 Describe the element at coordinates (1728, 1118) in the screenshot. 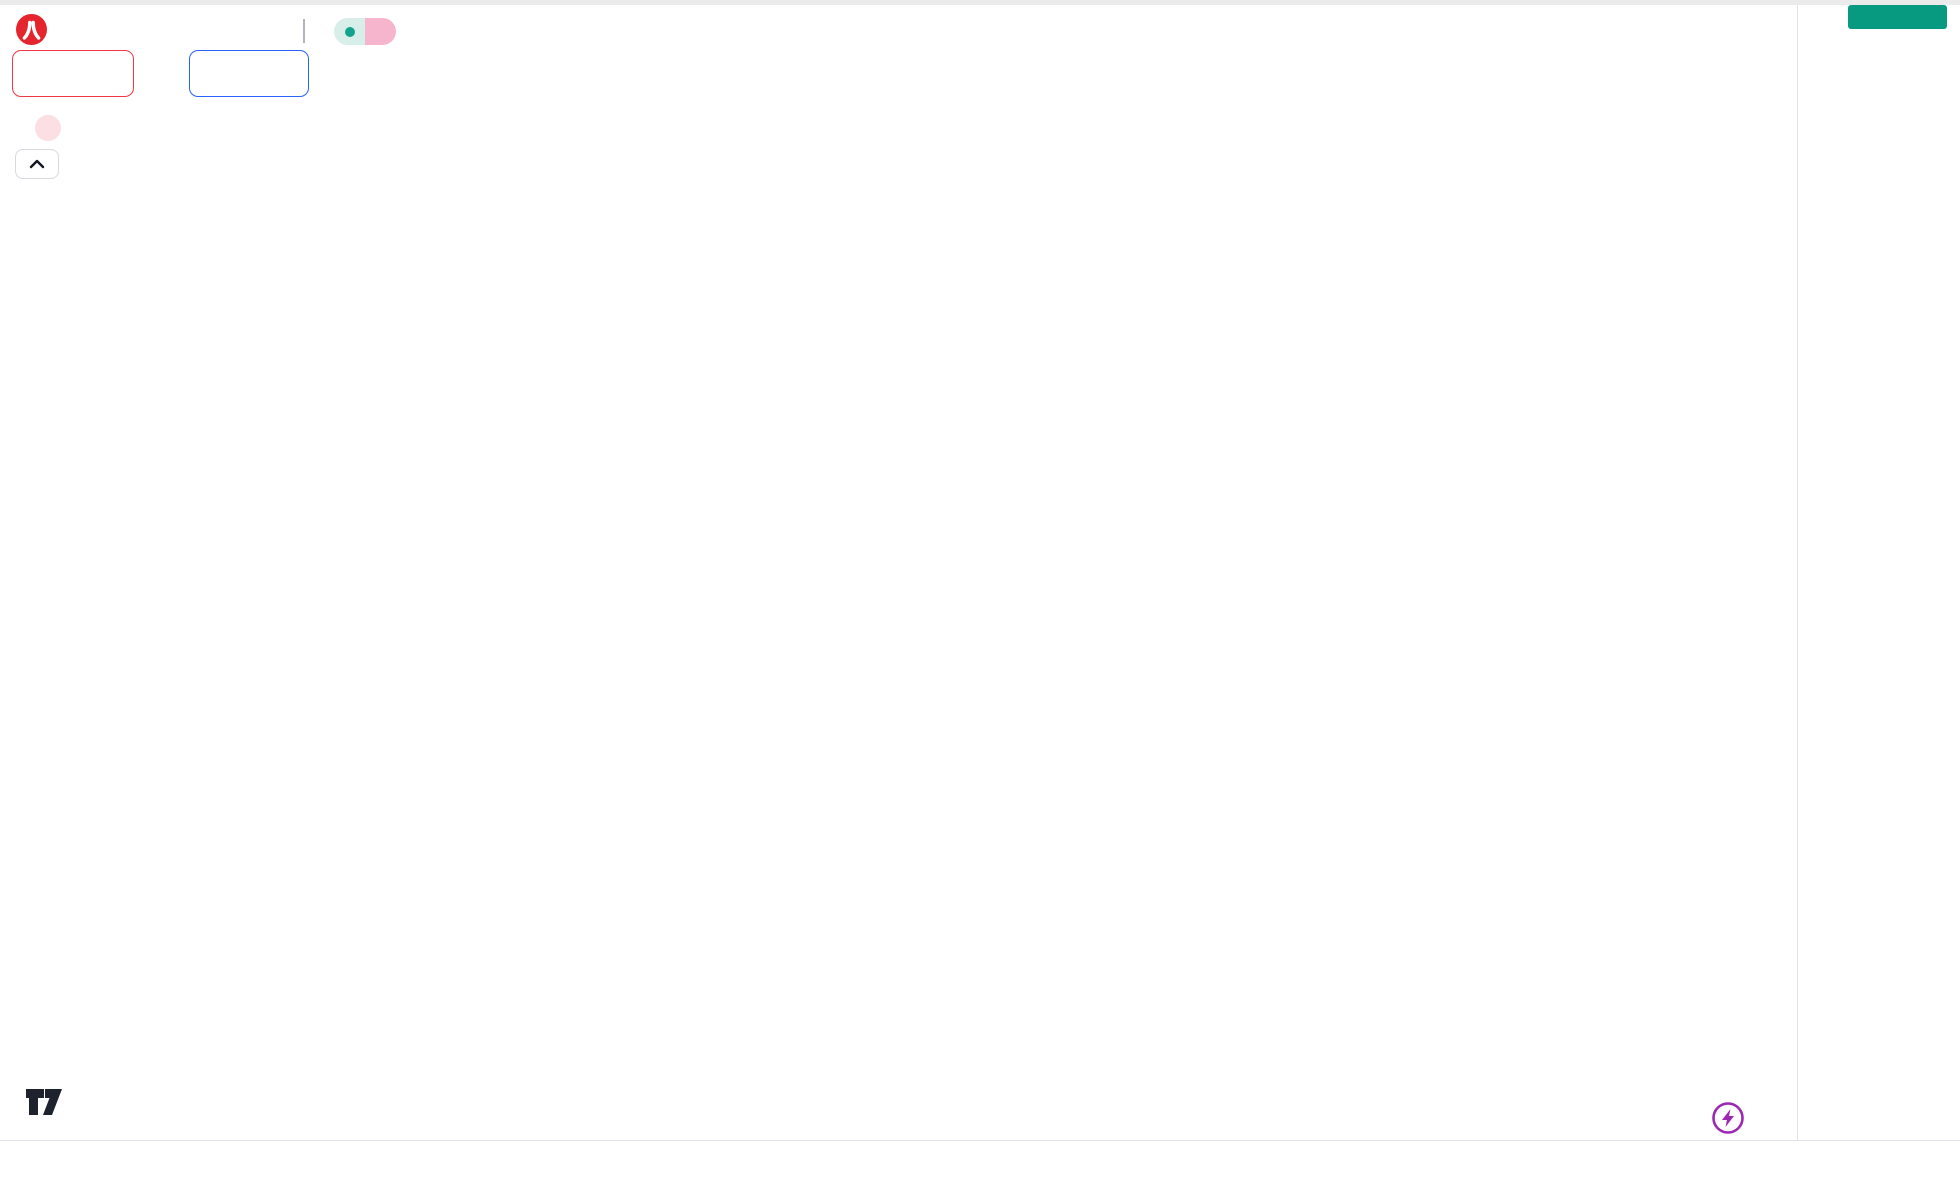

I see `lightning-bolt-icon` at that location.